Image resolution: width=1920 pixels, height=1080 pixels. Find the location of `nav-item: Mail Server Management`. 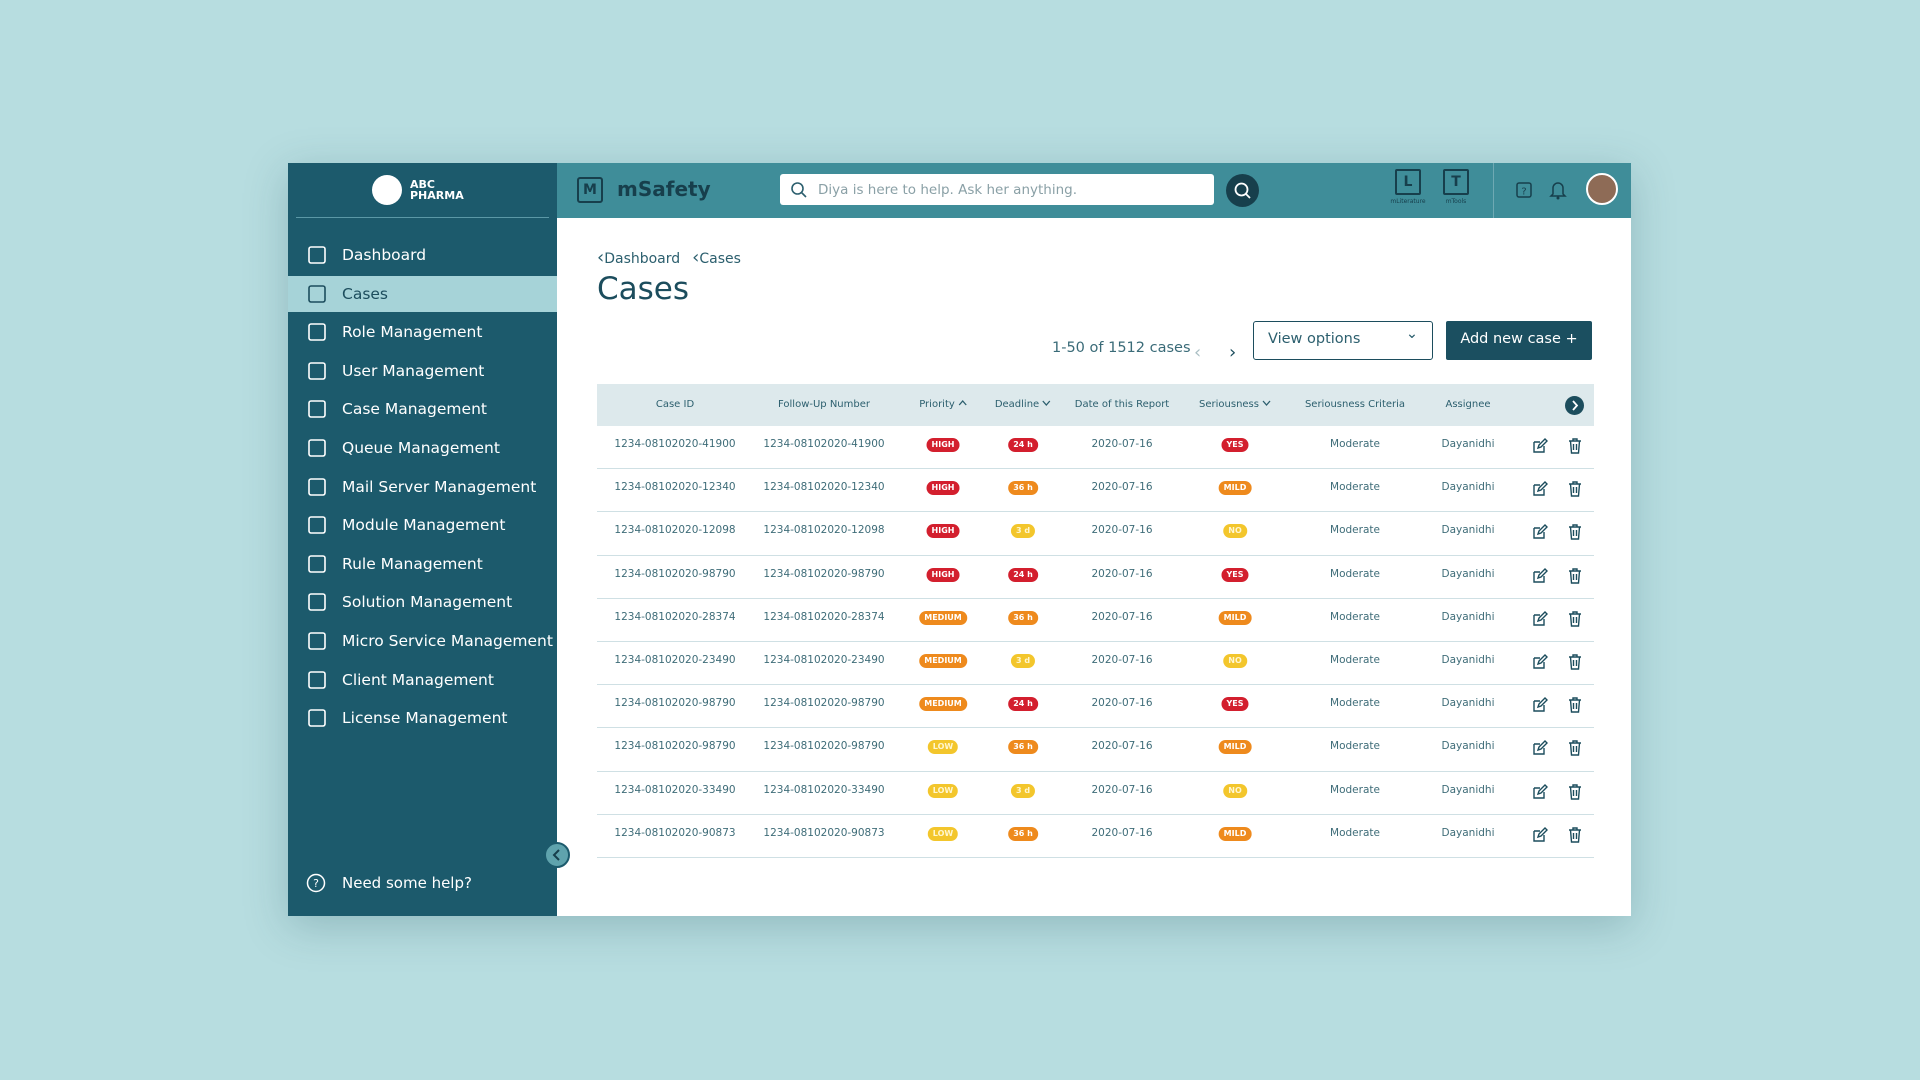

nav-item: Mail Server Management is located at coordinates (422, 487).